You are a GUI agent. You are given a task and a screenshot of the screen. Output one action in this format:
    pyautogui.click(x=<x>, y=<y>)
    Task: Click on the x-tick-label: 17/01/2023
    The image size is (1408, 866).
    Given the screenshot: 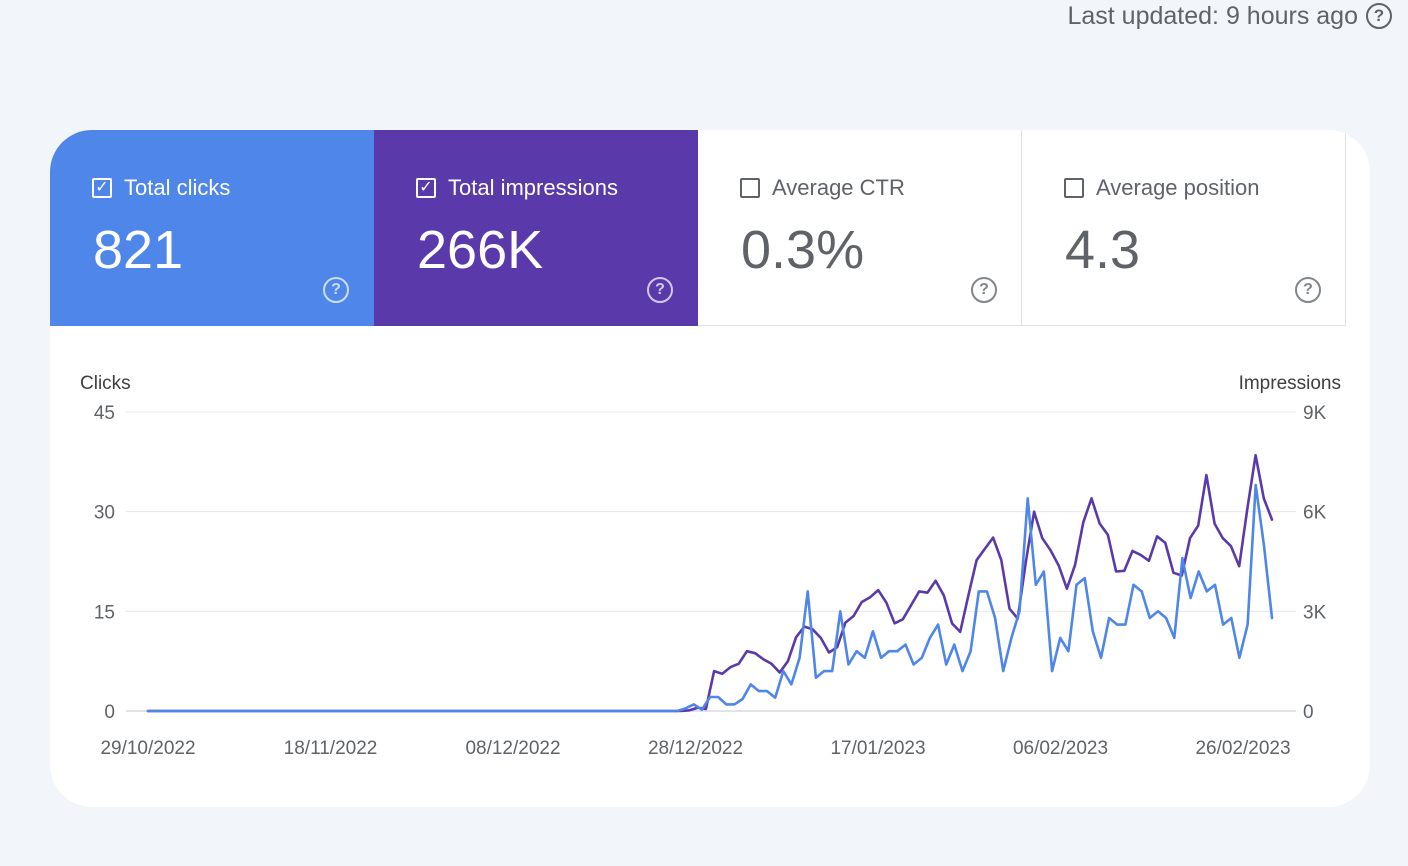 What is the action you would take?
    pyautogui.click(x=877, y=748)
    